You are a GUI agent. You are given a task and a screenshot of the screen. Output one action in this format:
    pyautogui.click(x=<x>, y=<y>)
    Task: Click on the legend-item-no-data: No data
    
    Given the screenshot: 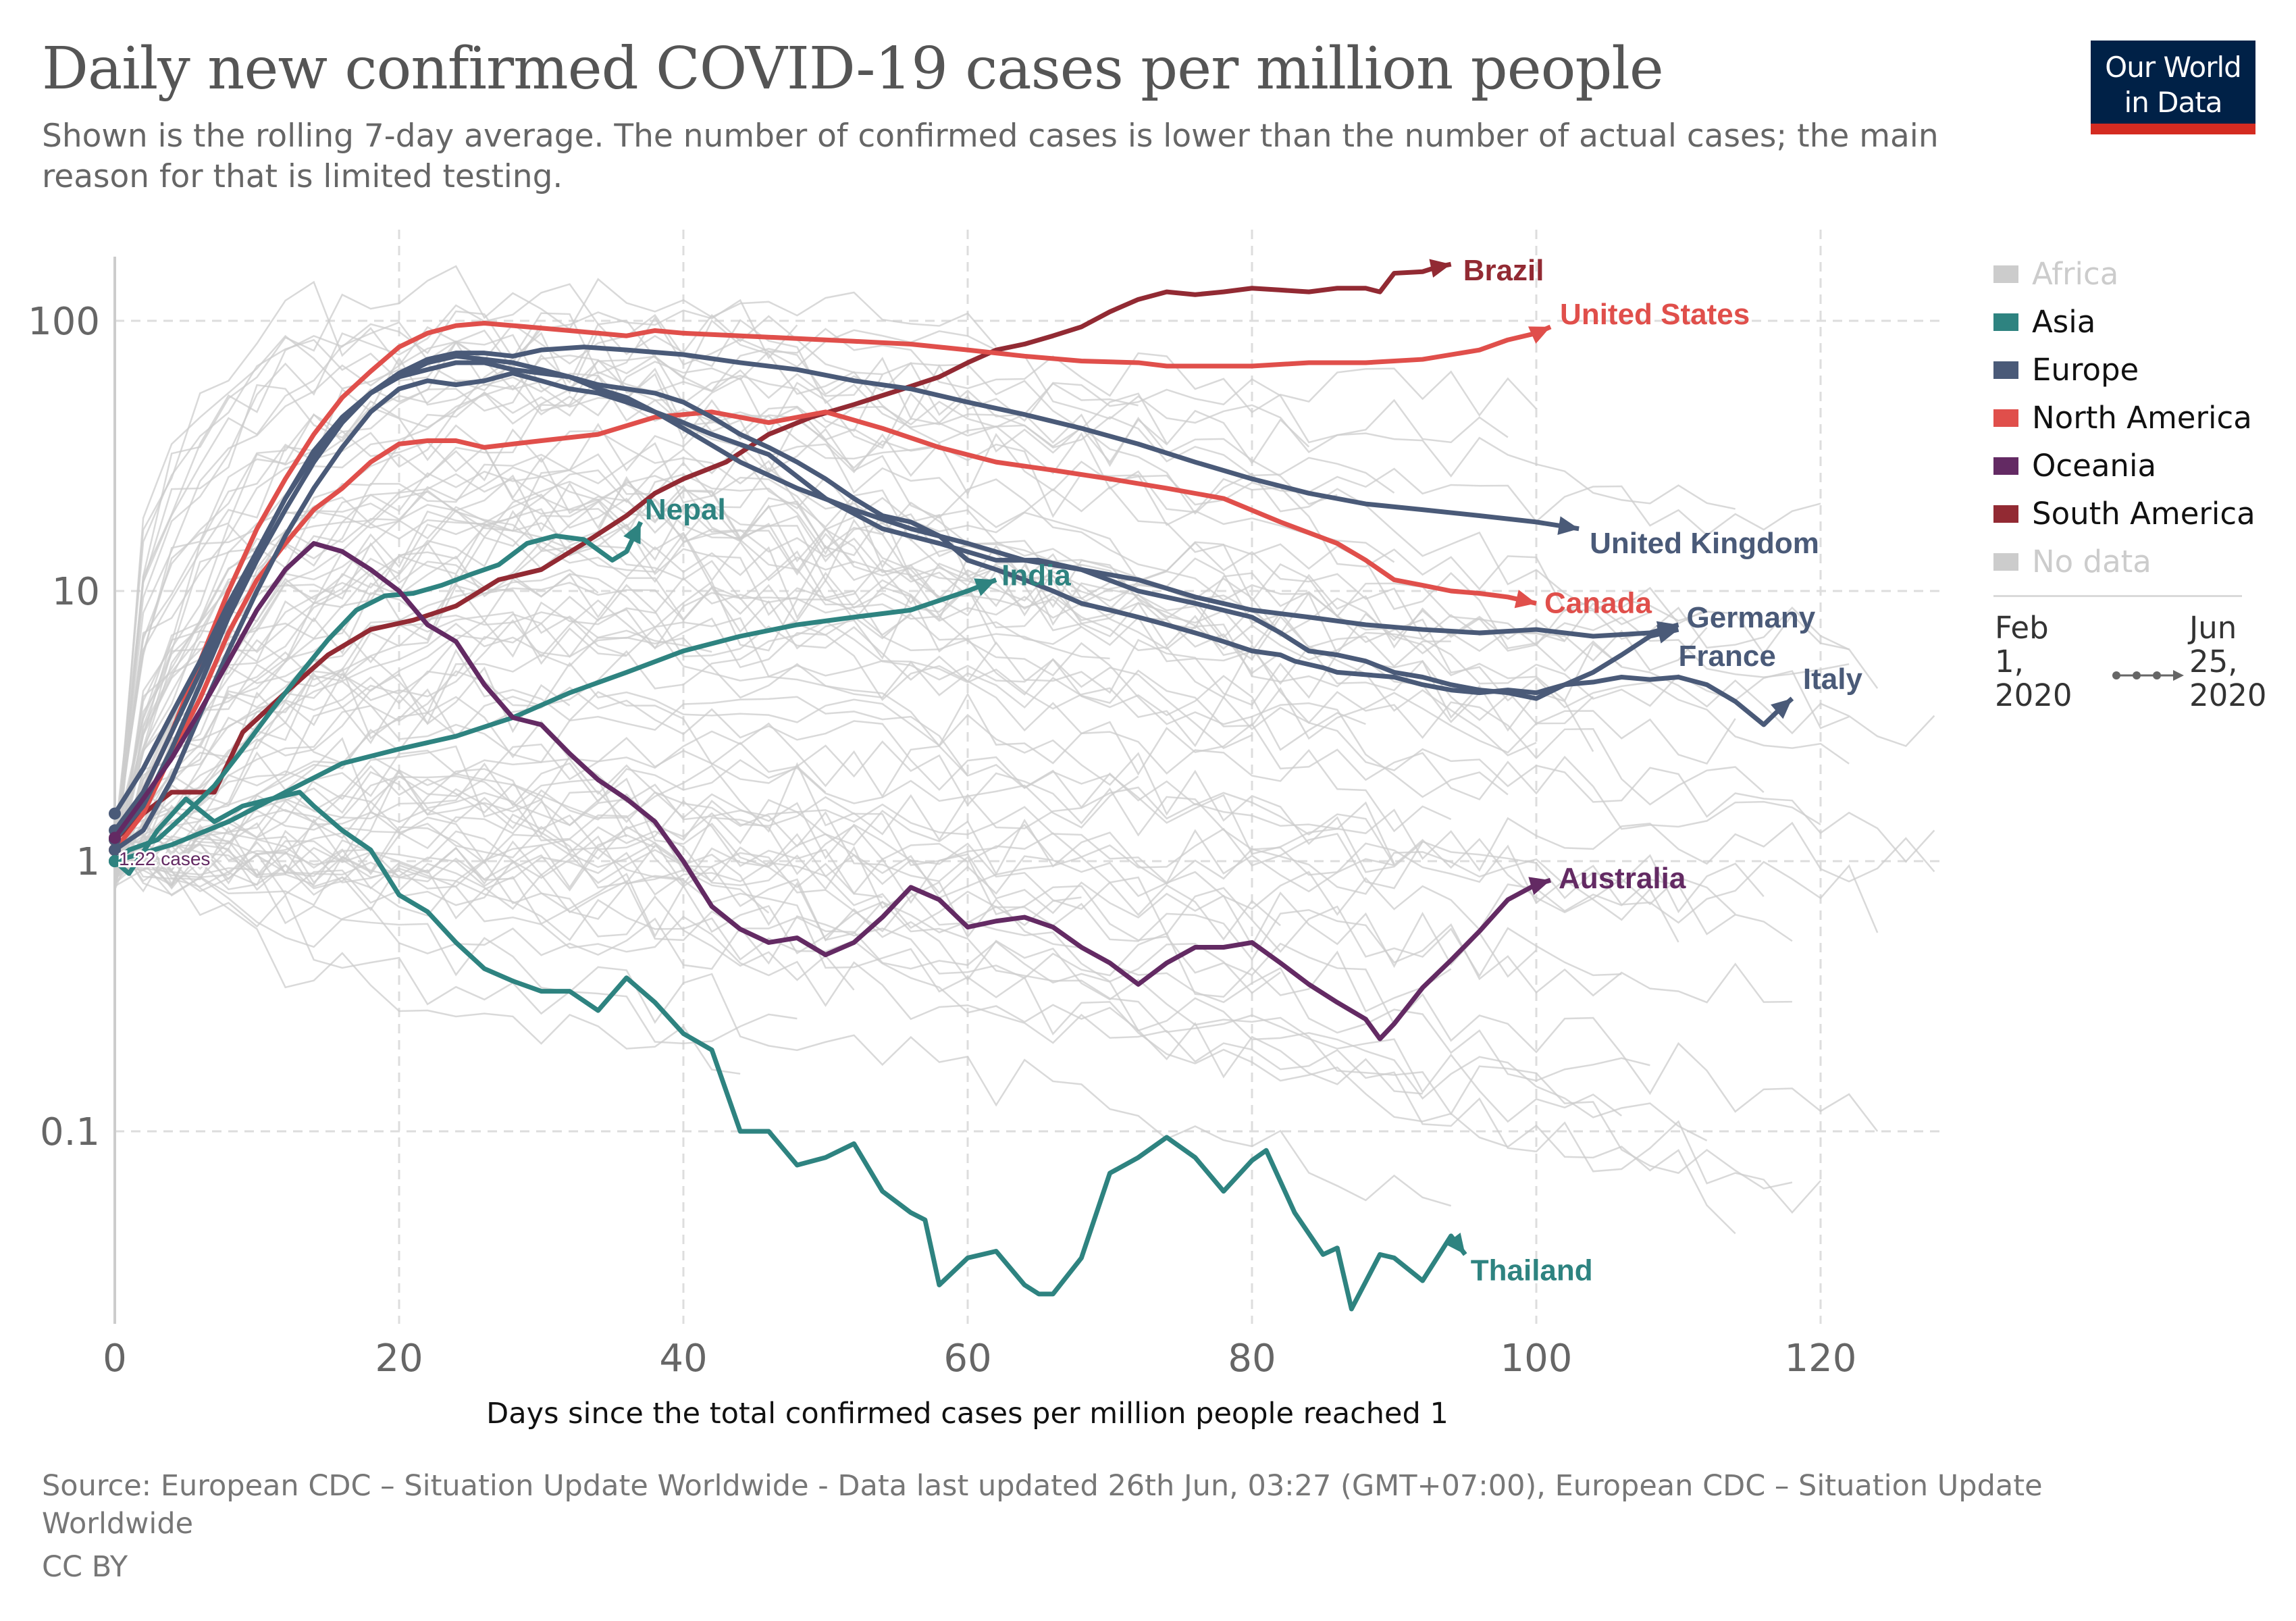 What is the action you would take?
    pyautogui.click(x=2124, y=562)
    